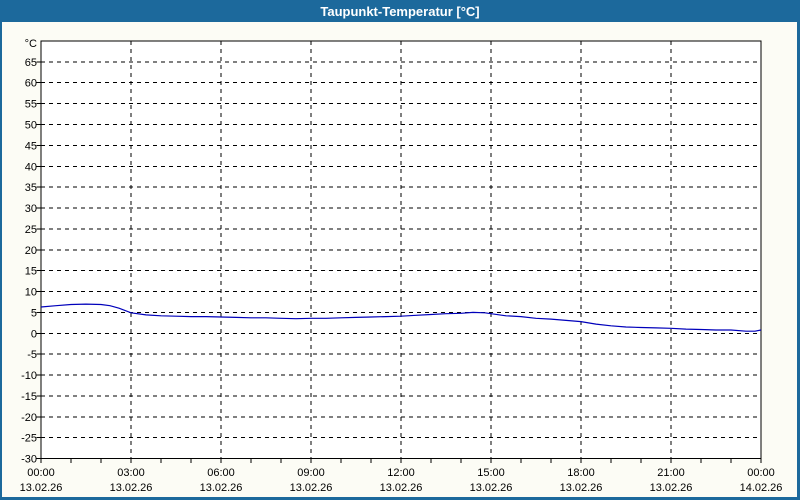 The image size is (800, 500). Describe the element at coordinates (761, 488) in the screenshot. I see `x-date-label: 14.02.26` at that location.